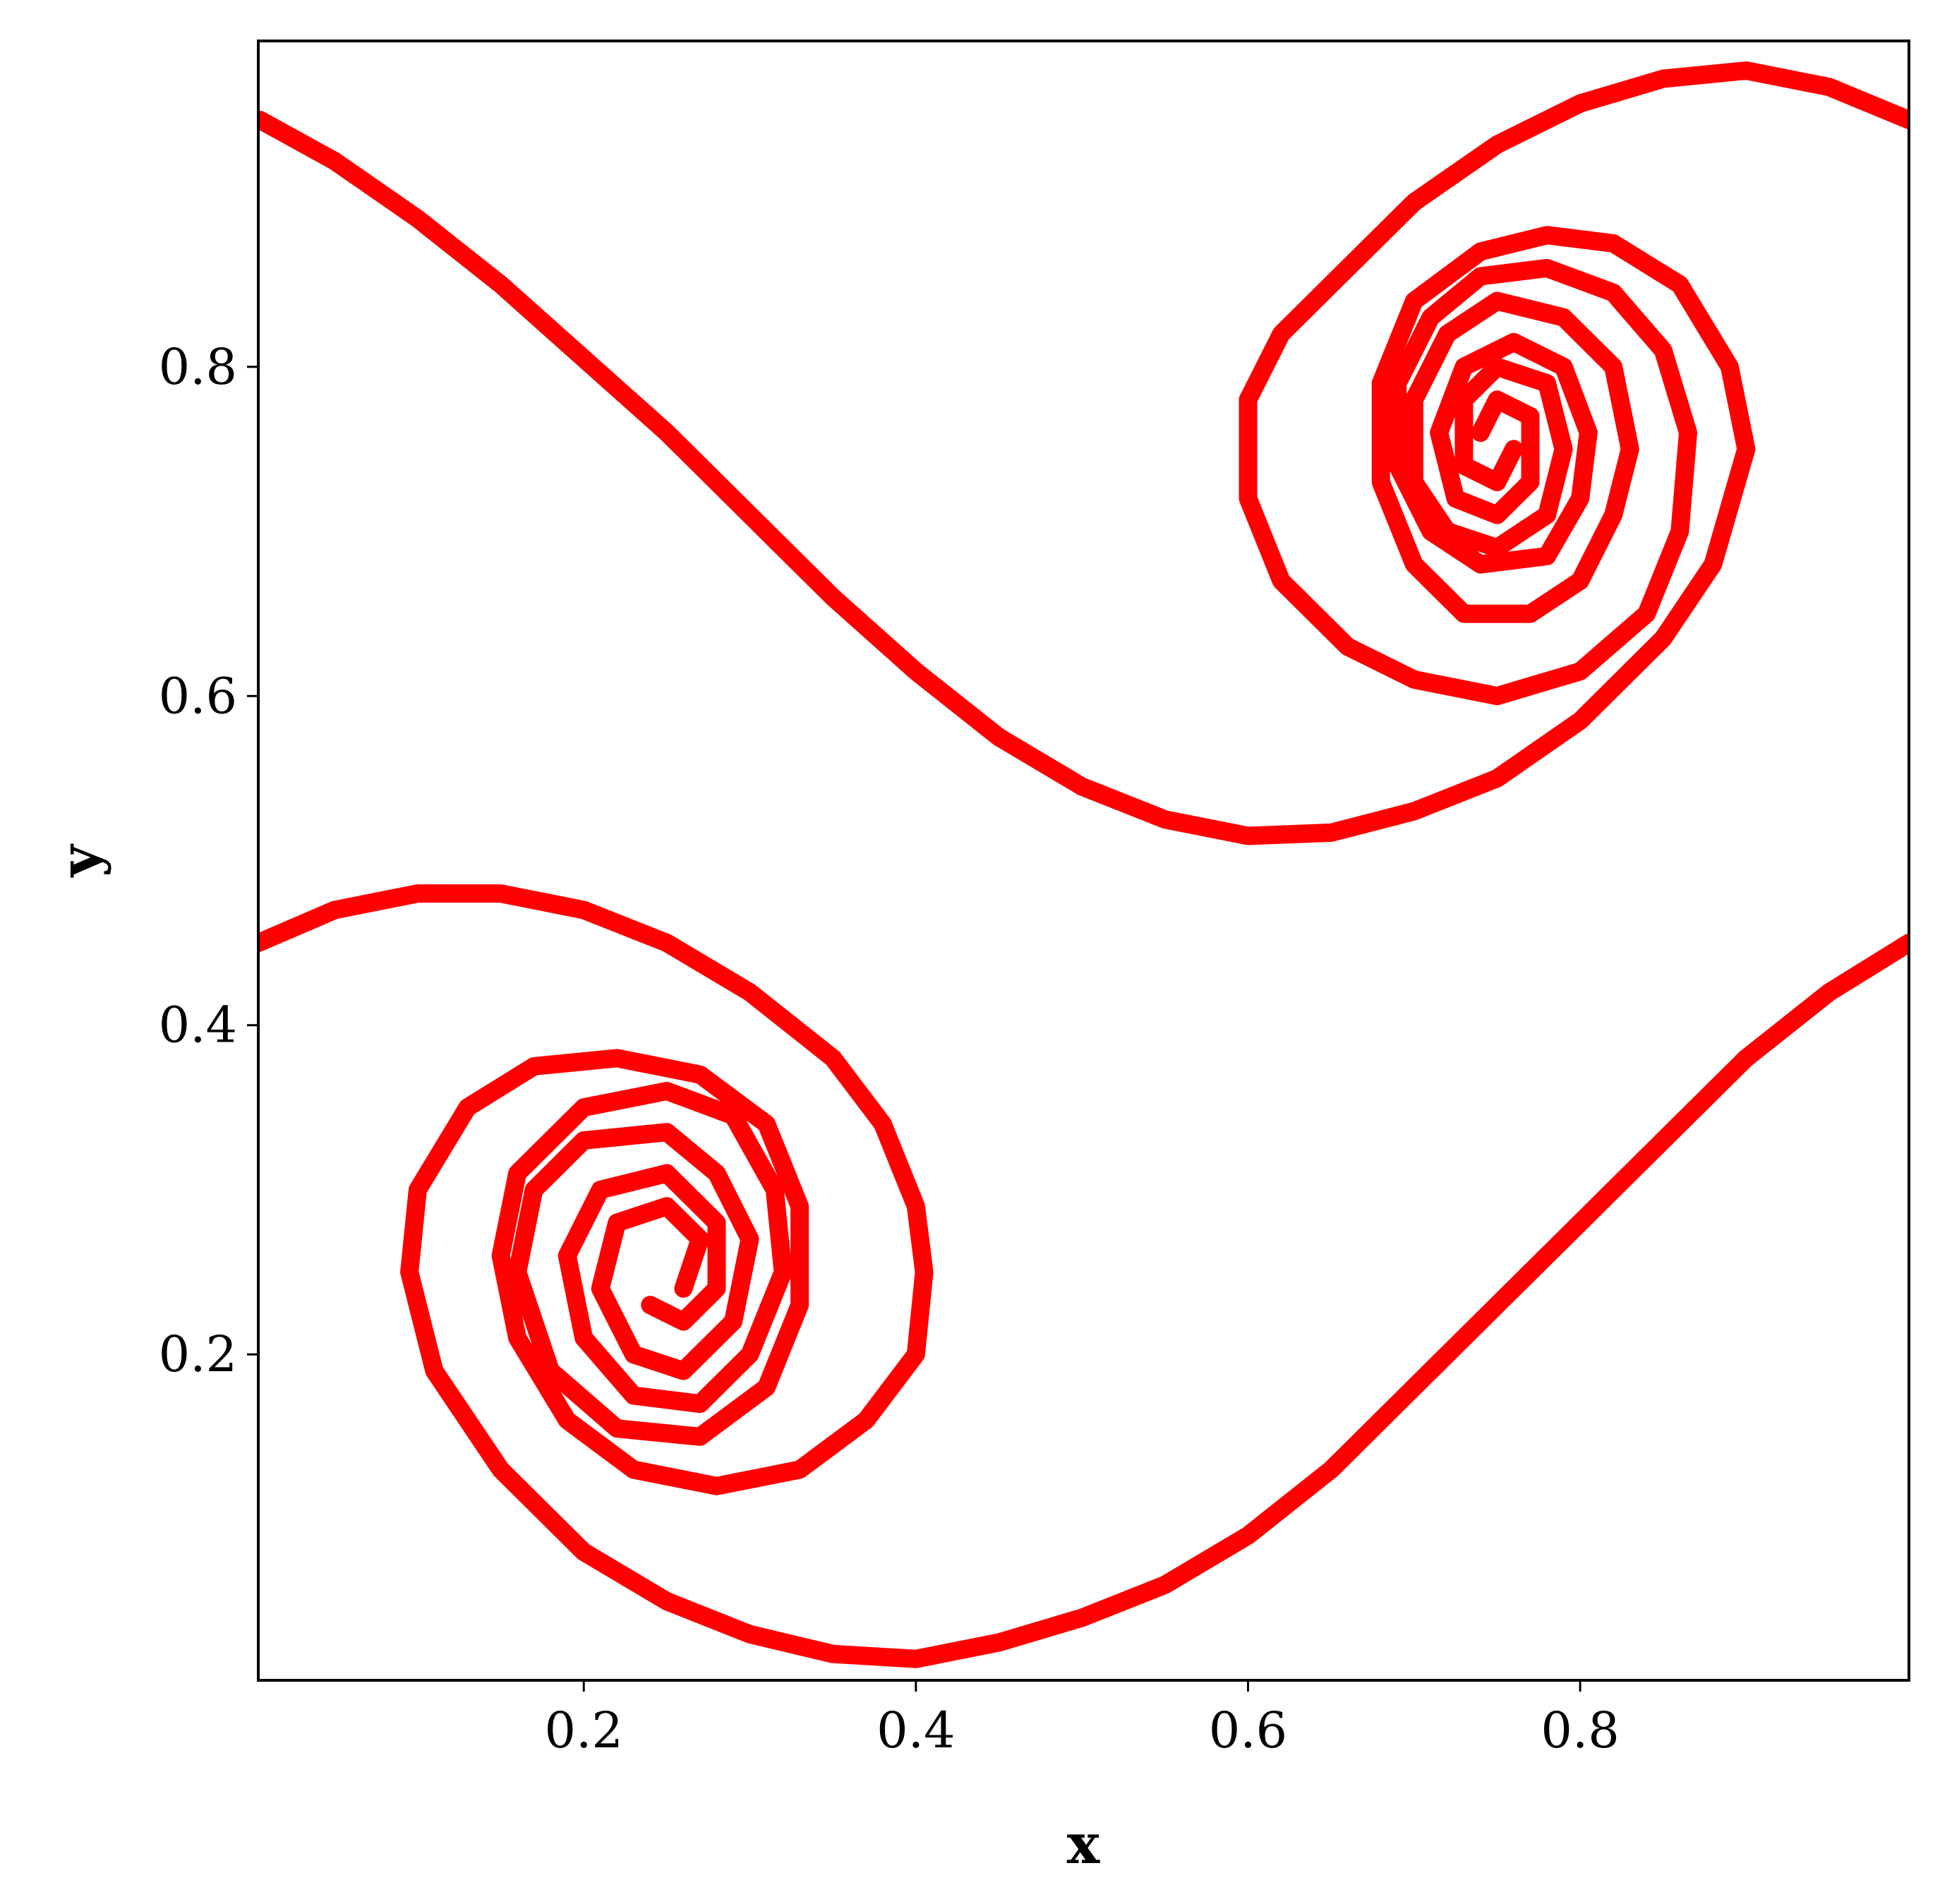 Image resolution: width=1940 pixels, height=1904 pixels. I want to click on y-tick-label: 0.2, so click(198, 1354).